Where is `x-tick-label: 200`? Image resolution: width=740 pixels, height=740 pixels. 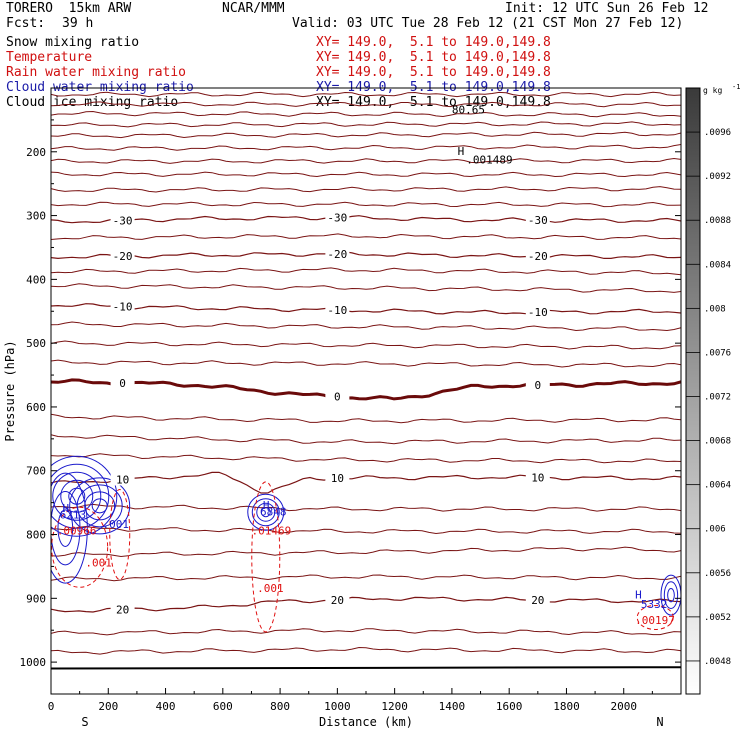 x-tick-label: 200 is located at coordinates (108, 706).